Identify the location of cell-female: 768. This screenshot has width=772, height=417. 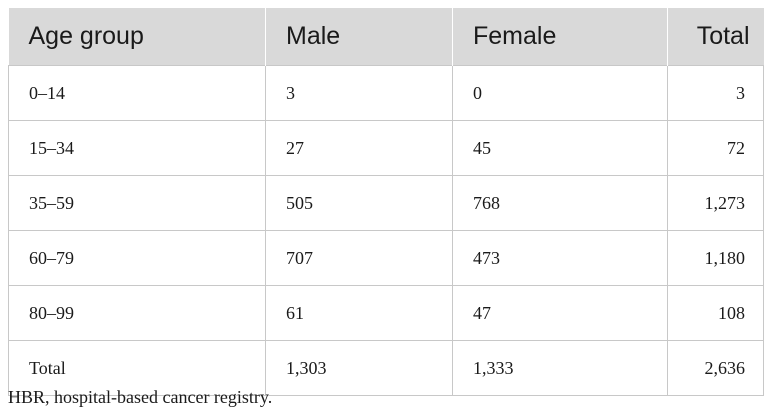
(560, 203).